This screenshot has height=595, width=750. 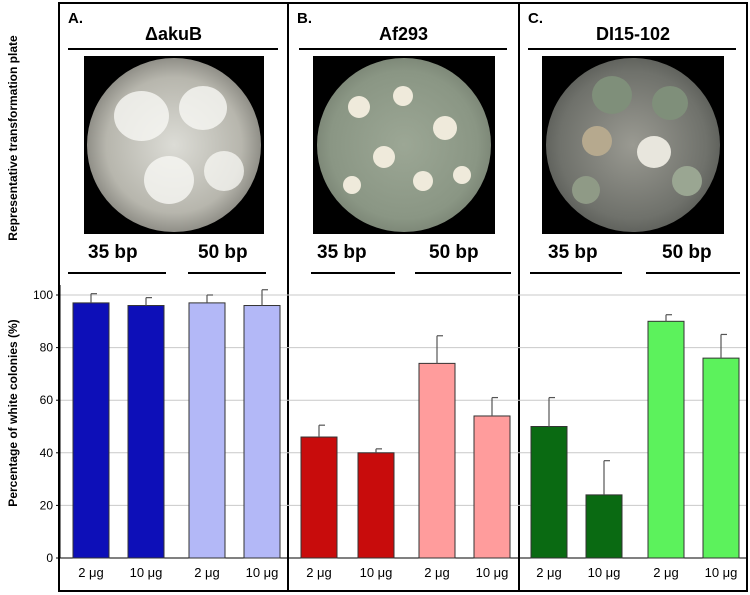 I want to click on panel-letter: C., so click(x=535, y=18).